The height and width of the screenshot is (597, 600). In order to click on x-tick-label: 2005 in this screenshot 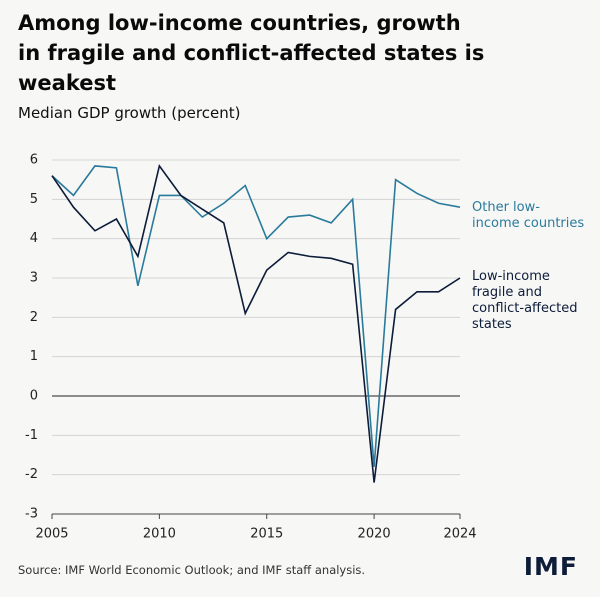, I will do `click(51, 534)`.